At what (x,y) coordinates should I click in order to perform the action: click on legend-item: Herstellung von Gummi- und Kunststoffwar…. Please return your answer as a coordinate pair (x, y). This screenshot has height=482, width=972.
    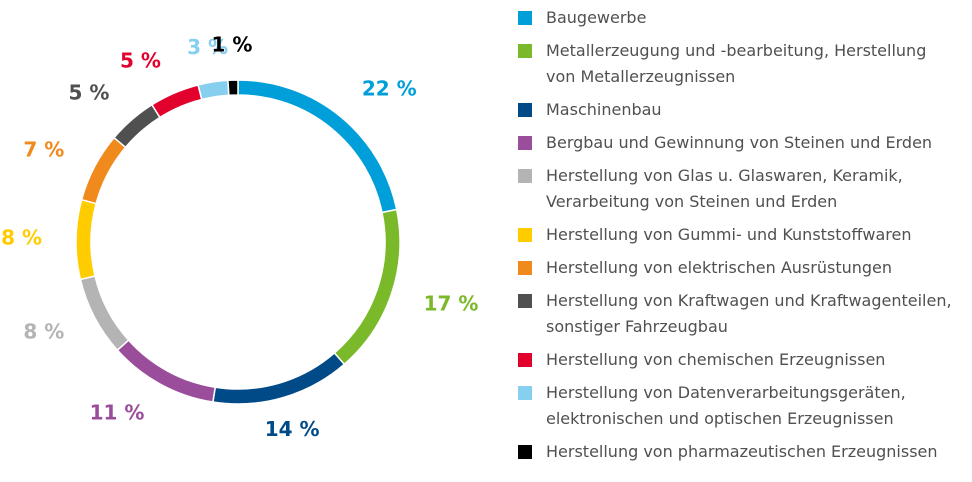
    Looking at the image, I should click on (738, 235).